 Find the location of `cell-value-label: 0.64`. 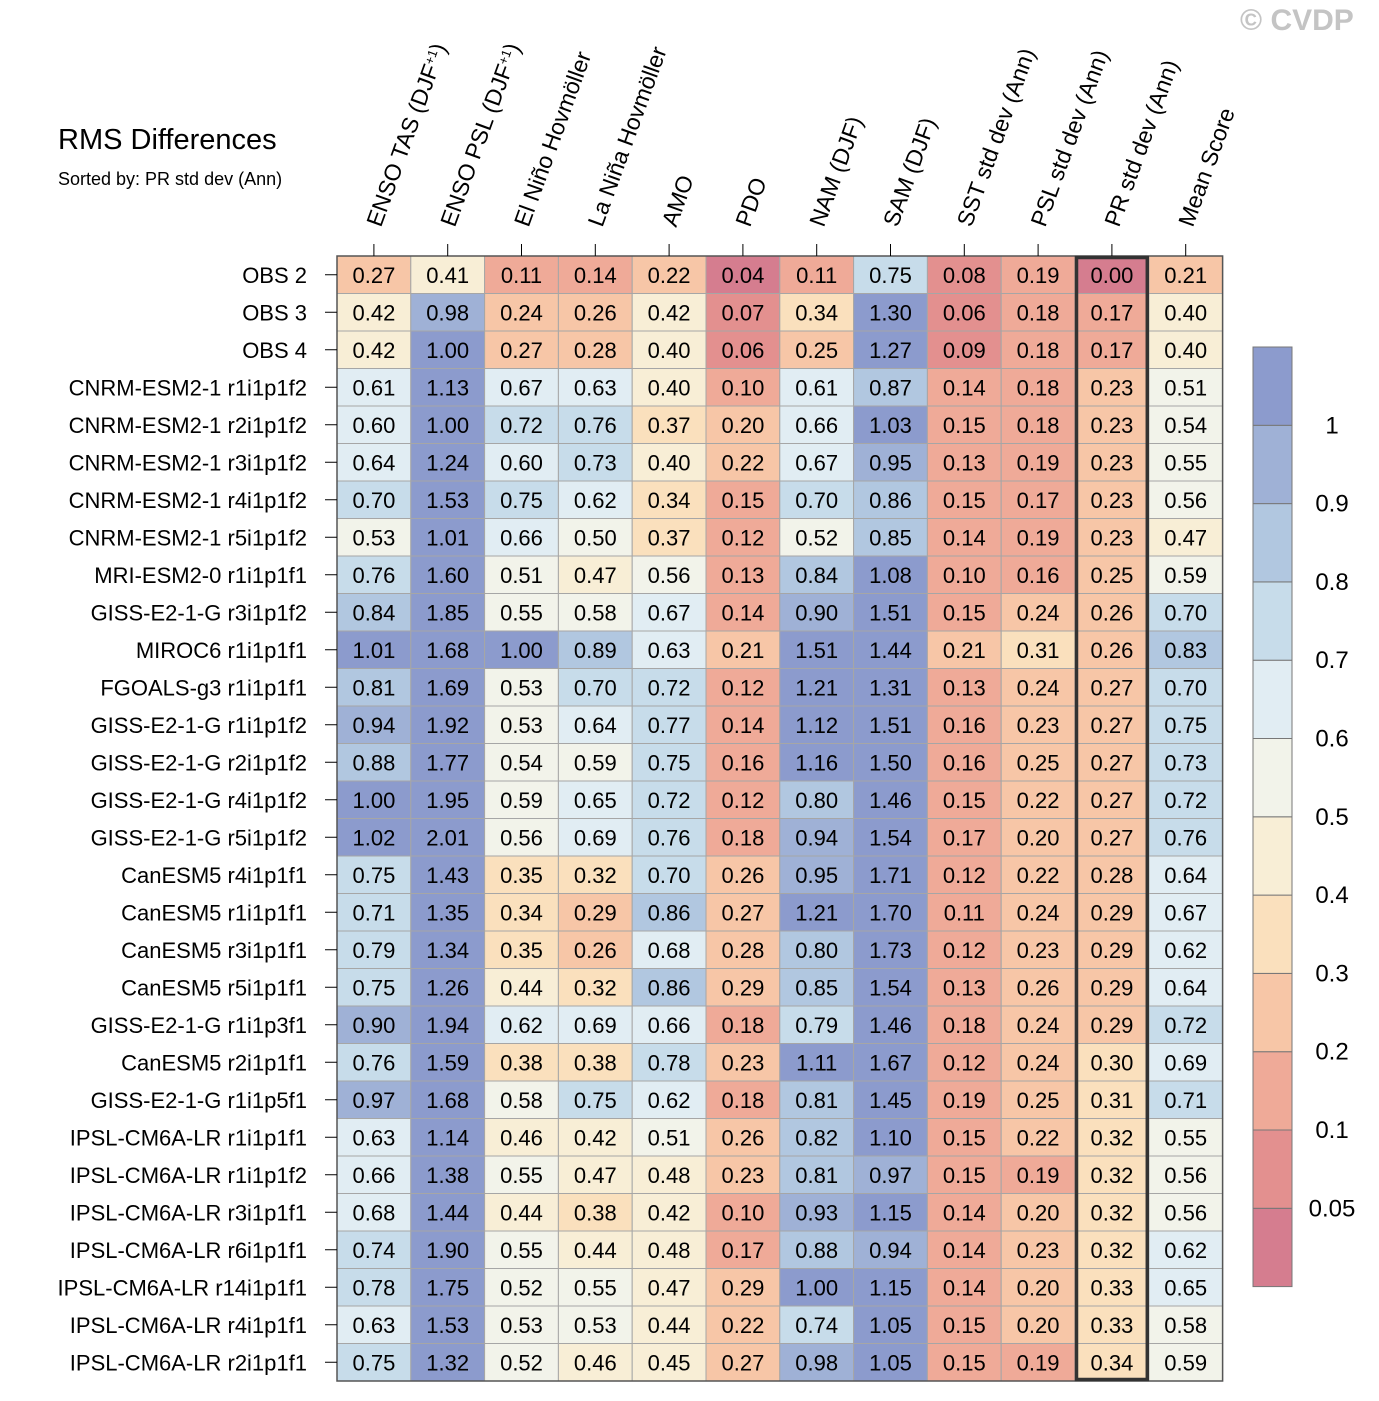

cell-value-label: 0.64 is located at coordinates (595, 725).